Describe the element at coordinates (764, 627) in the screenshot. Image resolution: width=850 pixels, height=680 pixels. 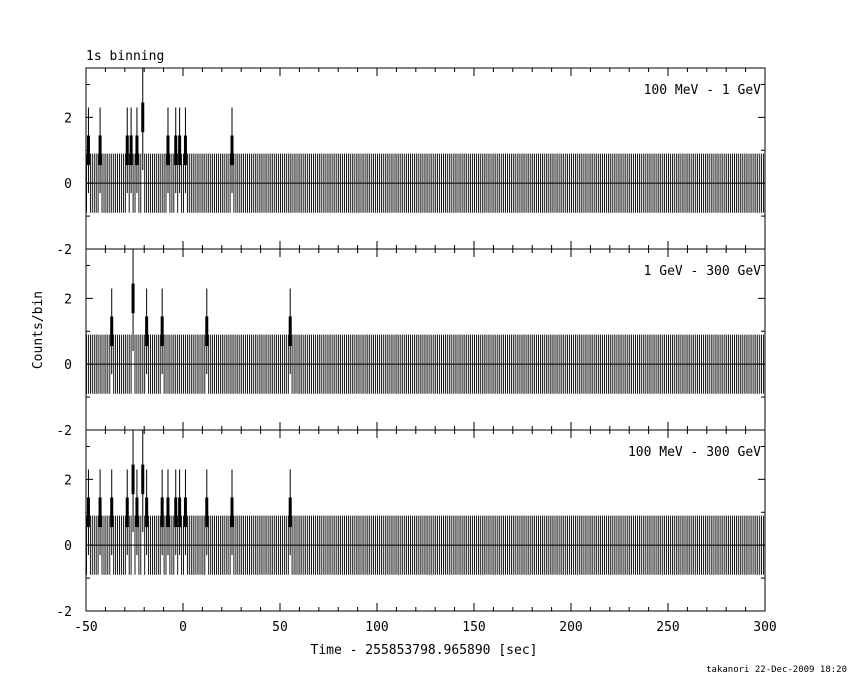
I see `x-tick-label: 300` at that location.